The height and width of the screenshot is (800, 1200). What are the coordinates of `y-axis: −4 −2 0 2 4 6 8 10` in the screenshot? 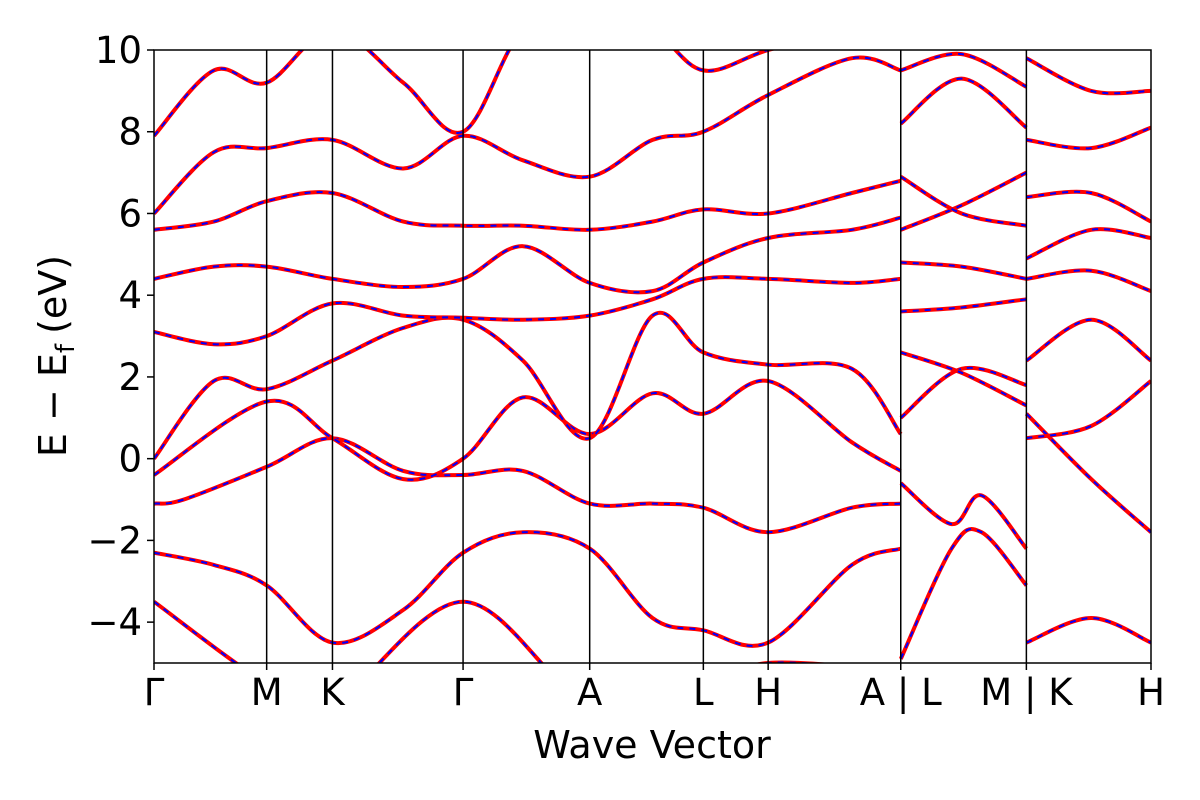 It's located at (120, 336).